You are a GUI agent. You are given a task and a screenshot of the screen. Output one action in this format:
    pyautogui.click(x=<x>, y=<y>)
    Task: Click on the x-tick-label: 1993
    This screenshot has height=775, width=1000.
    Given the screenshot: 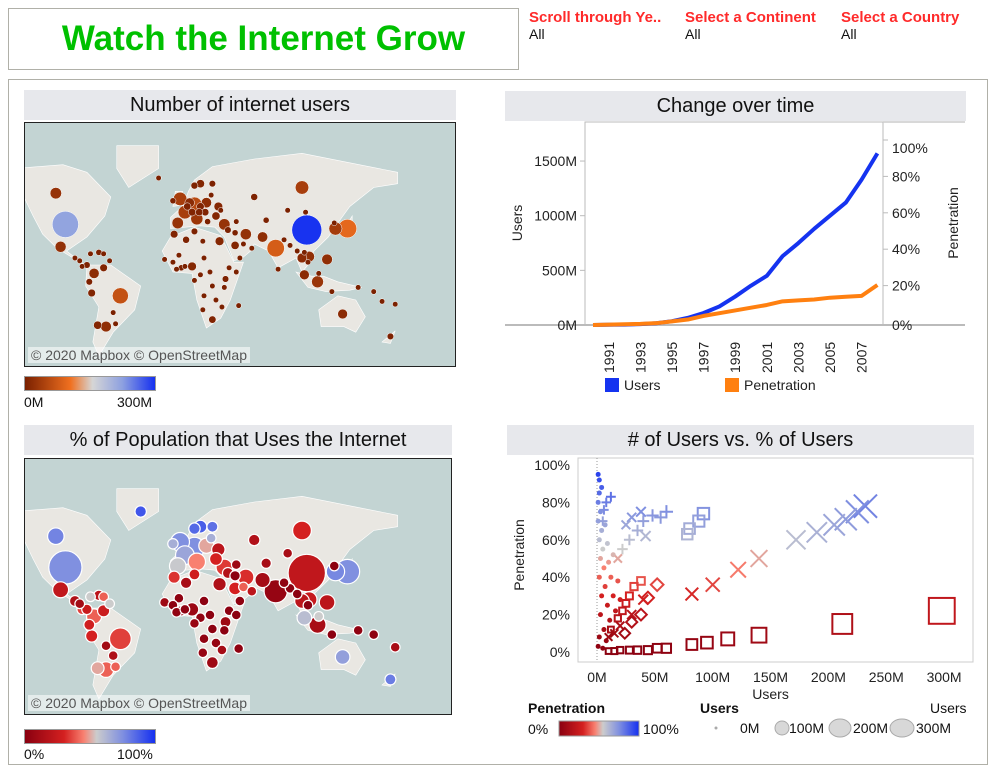 What is the action you would take?
    pyautogui.click(x=640, y=357)
    